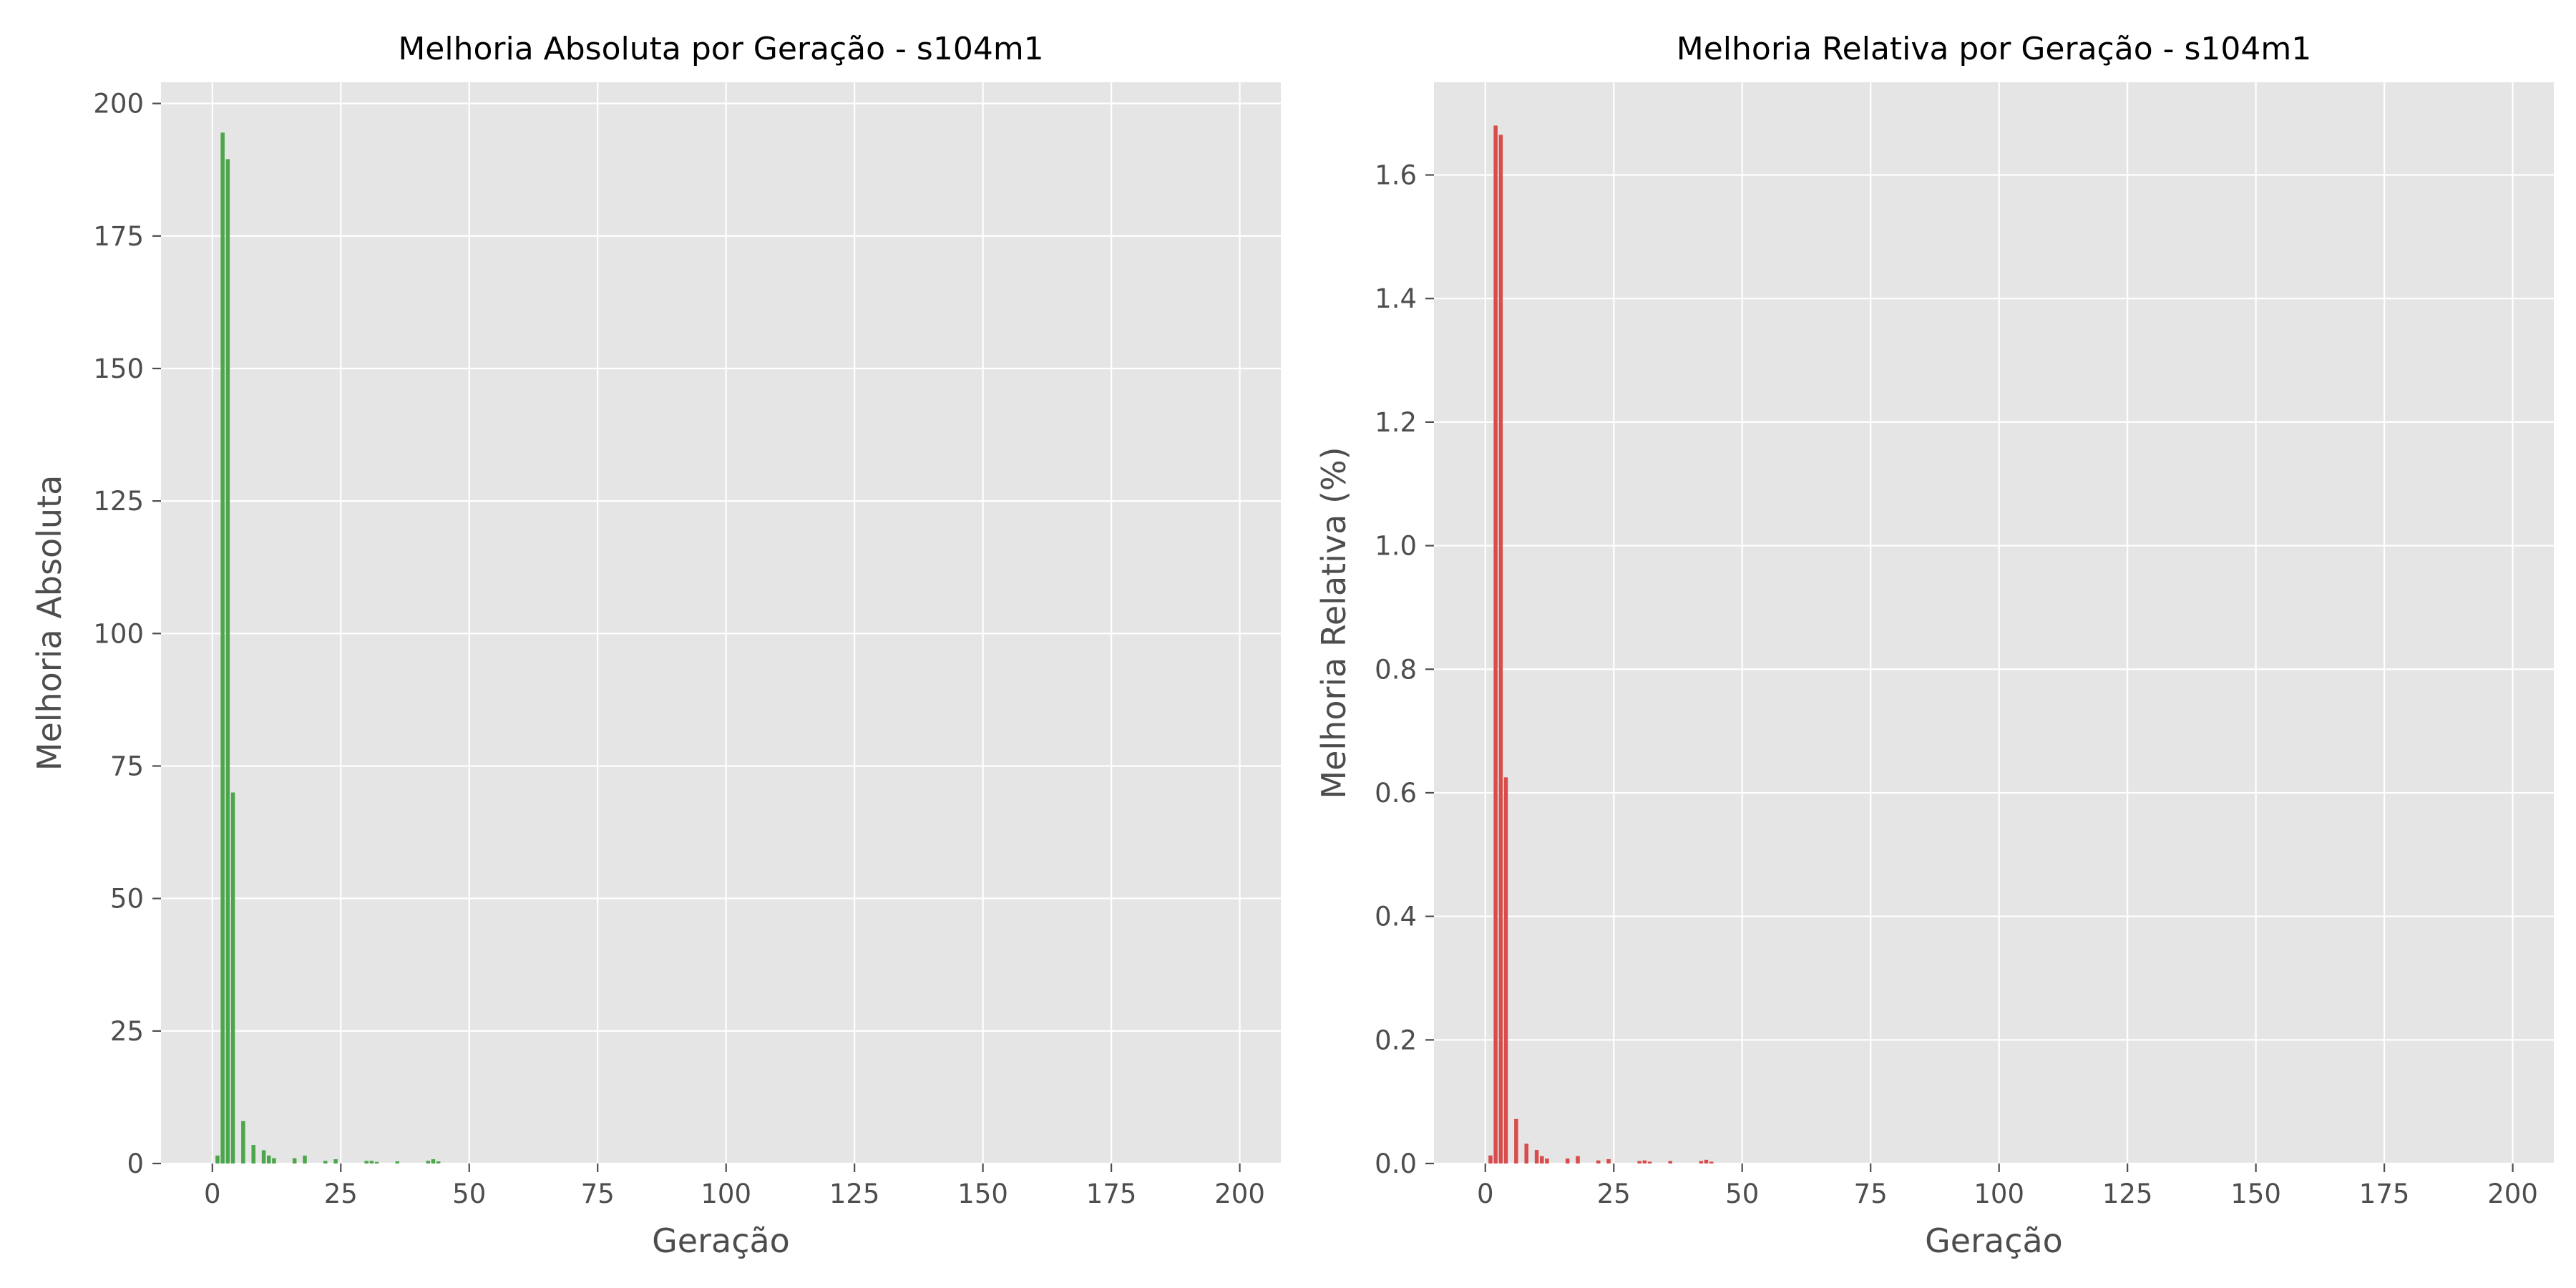 This screenshot has width=2576, height=1288. What do you see at coordinates (1396, 298) in the screenshot?
I see `y-tick-label: 1.4` at bounding box center [1396, 298].